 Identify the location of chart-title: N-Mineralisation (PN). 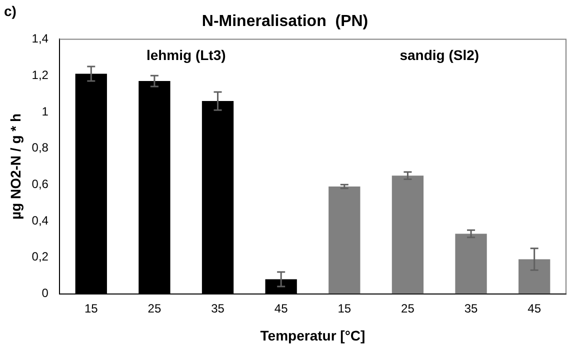
(285, 21).